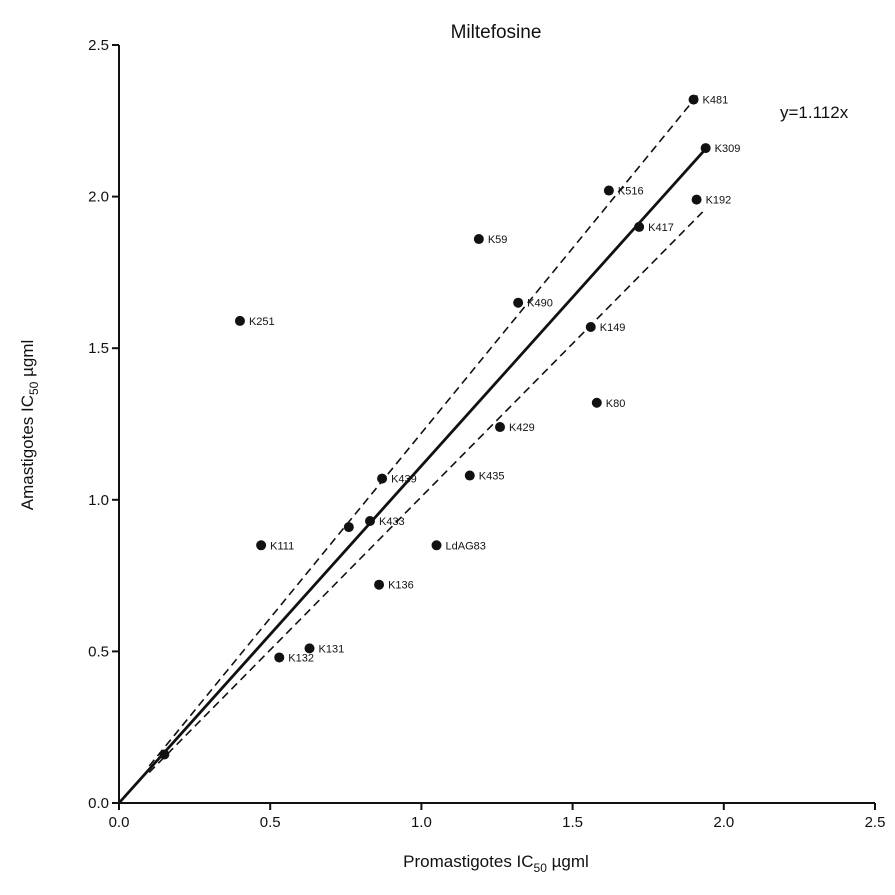 This screenshot has width=895, height=895. I want to click on y-tick-label: 2.0, so click(98, 197).